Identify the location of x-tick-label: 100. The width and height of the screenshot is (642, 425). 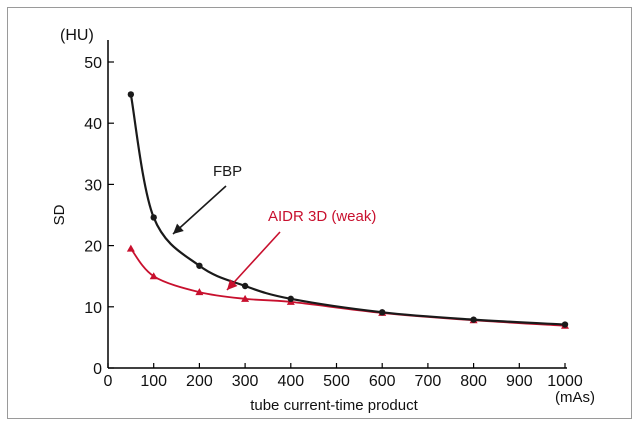
(153, 381).